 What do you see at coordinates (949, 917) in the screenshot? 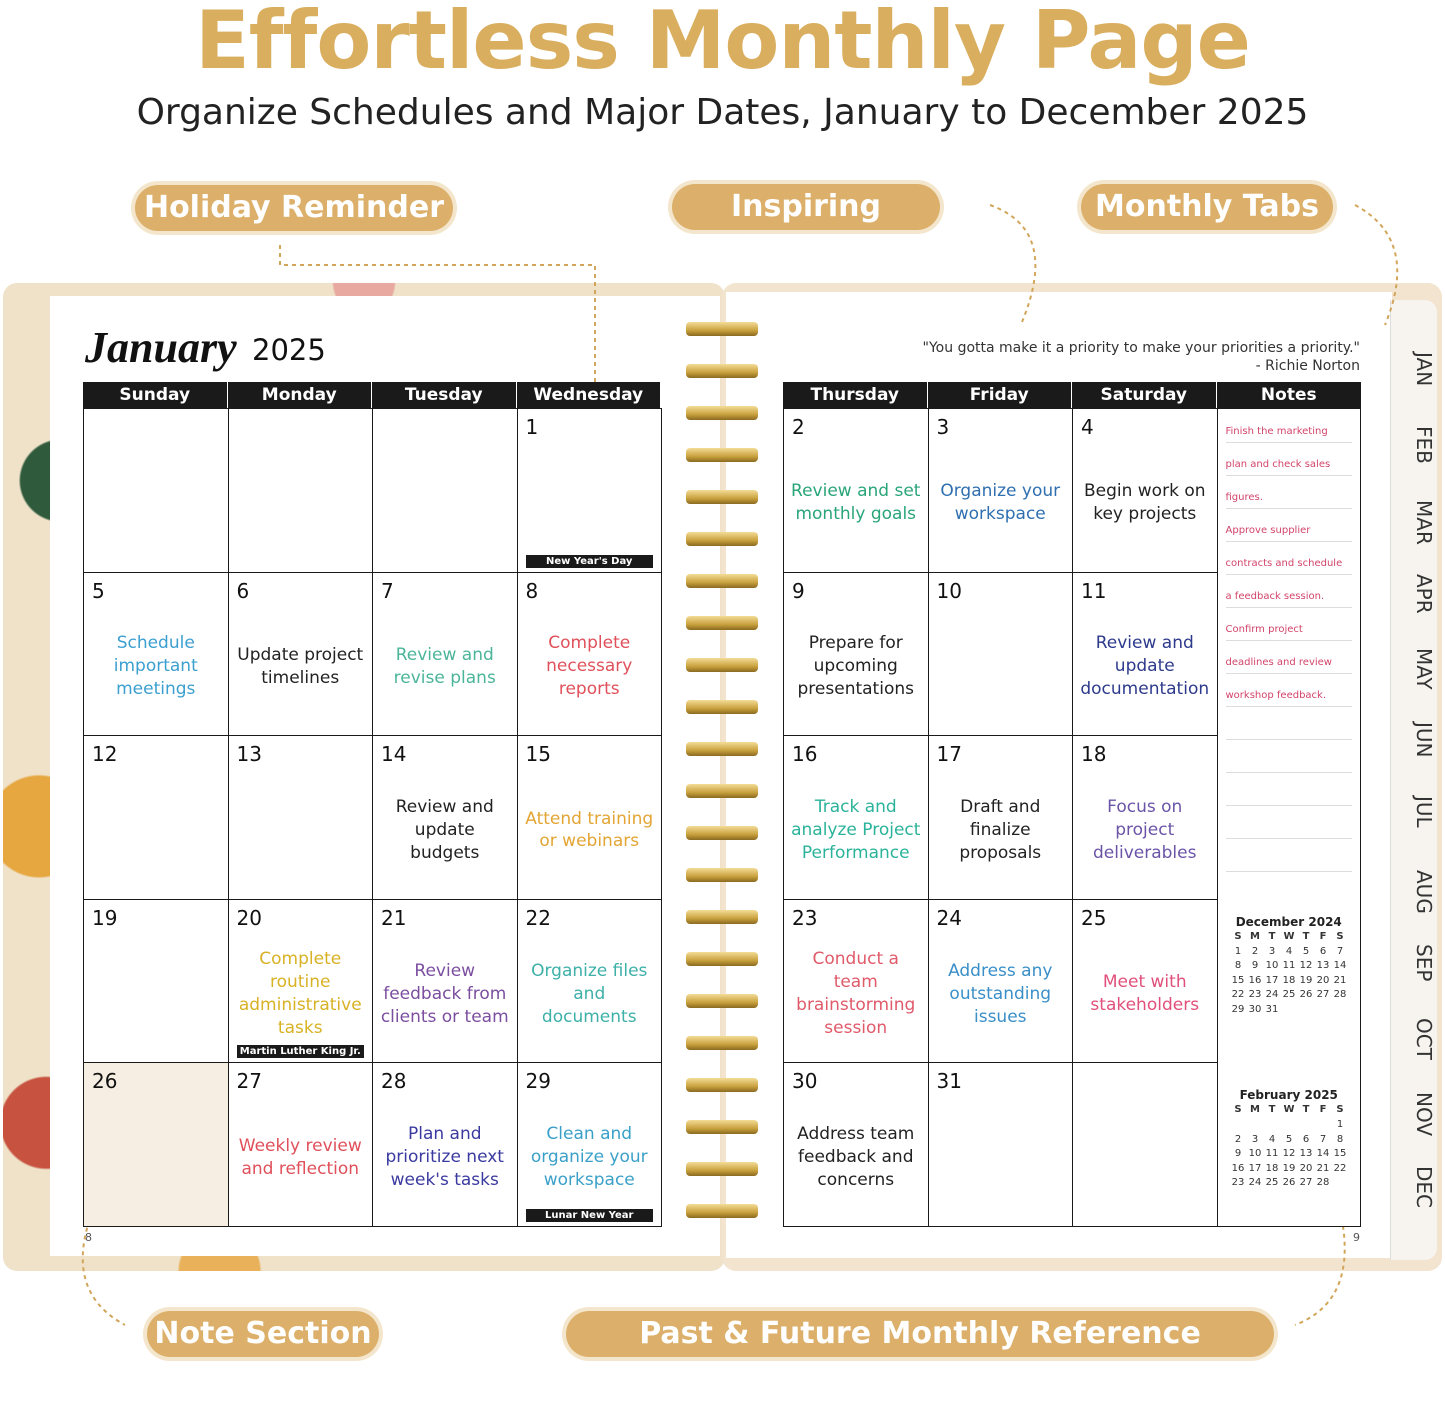
I see `day-number: 24` at bounding box center [949, 917].